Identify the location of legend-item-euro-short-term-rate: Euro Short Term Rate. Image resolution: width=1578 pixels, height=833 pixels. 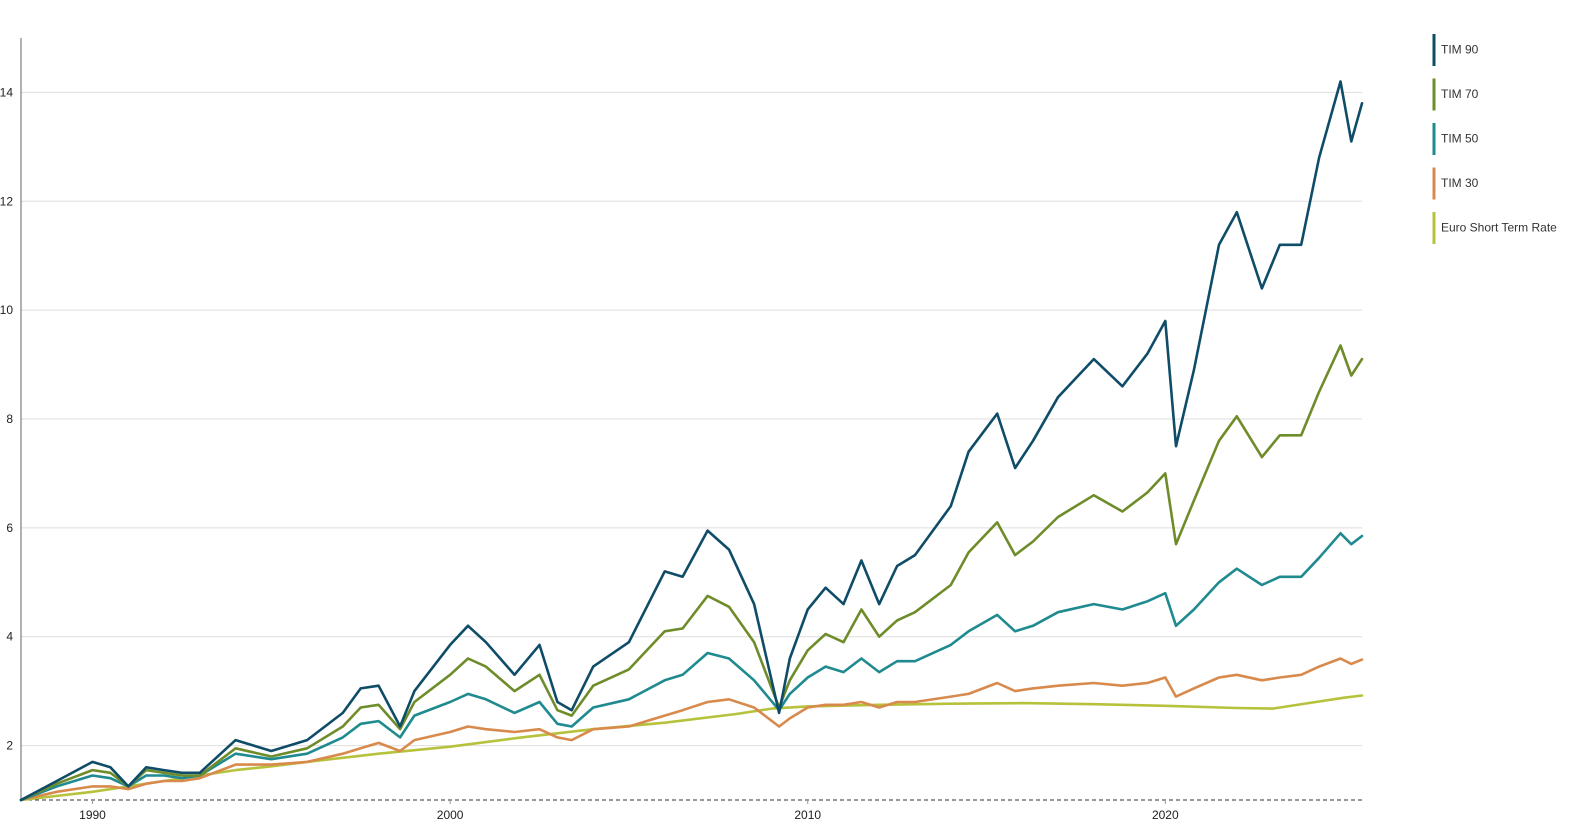
(1495, 228).